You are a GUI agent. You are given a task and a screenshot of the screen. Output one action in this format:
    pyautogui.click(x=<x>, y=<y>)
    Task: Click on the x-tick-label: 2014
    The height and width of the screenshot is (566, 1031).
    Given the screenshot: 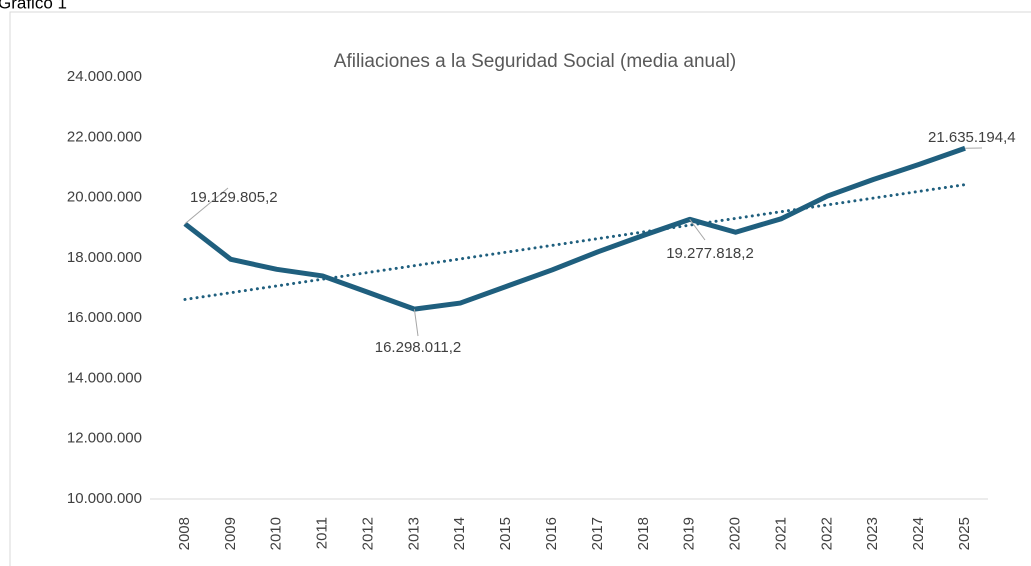 What is the action you would take?
    pyautogui.click(x=459, y=533)
    